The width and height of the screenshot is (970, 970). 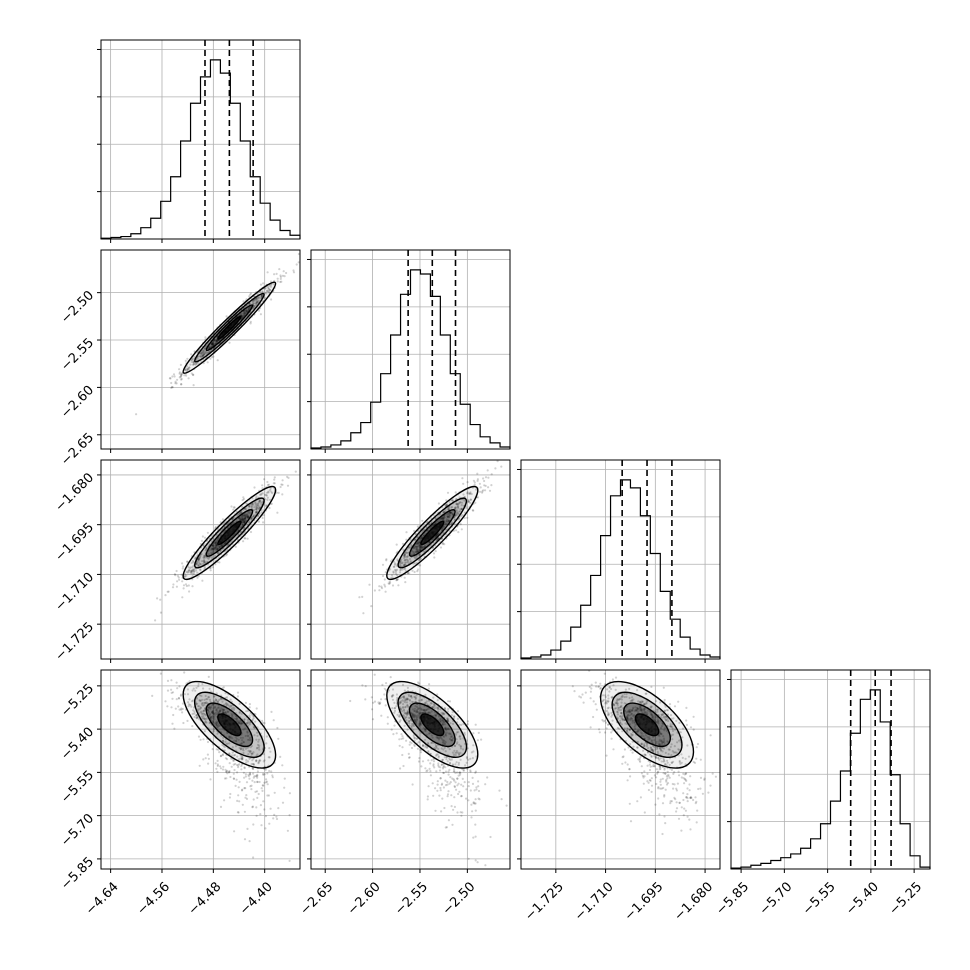 I want to click on y-tick-label: −1.680, so click(x=74, y=492).